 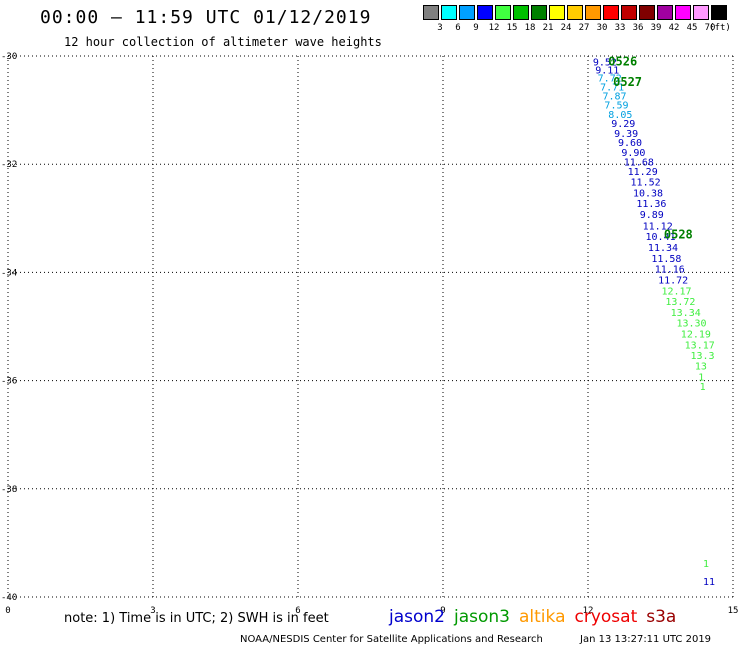 What do you see at coordinates (612, 87) in the screenshot?
I see `swh-point: 7.71` at bounding box center [612, 87].